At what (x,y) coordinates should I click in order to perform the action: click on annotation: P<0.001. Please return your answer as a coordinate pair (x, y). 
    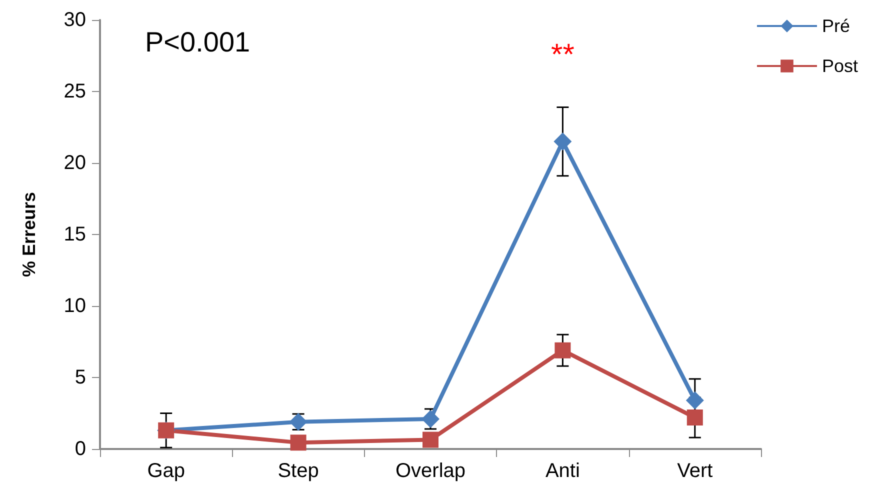
    Looking at the image, I should click on (197, 42).